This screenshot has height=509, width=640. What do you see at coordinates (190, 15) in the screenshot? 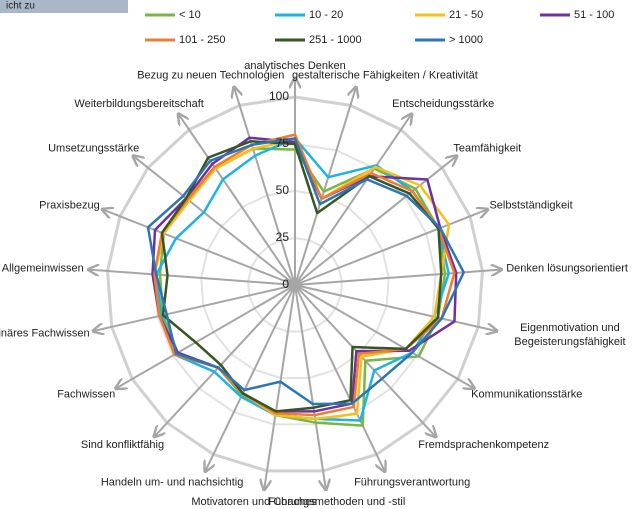
I see `legend-label: < 10` at bounding box center [190, 15].